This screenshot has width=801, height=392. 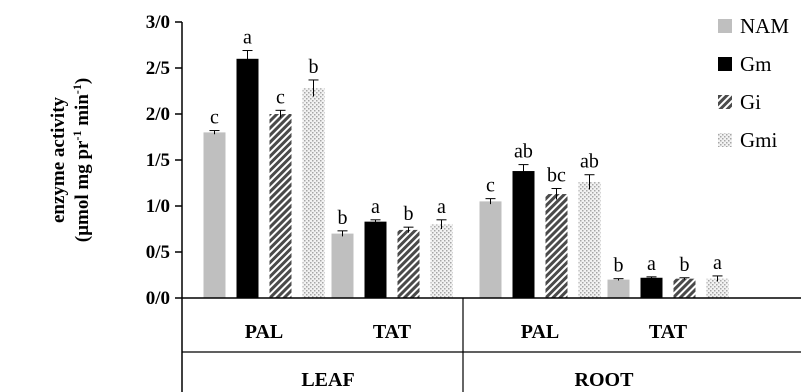 I want to click on y-axis-ticks: 0/0 0/5 1/0 1/5 2/0 2/5 3/0, so click(x=164, y=160).